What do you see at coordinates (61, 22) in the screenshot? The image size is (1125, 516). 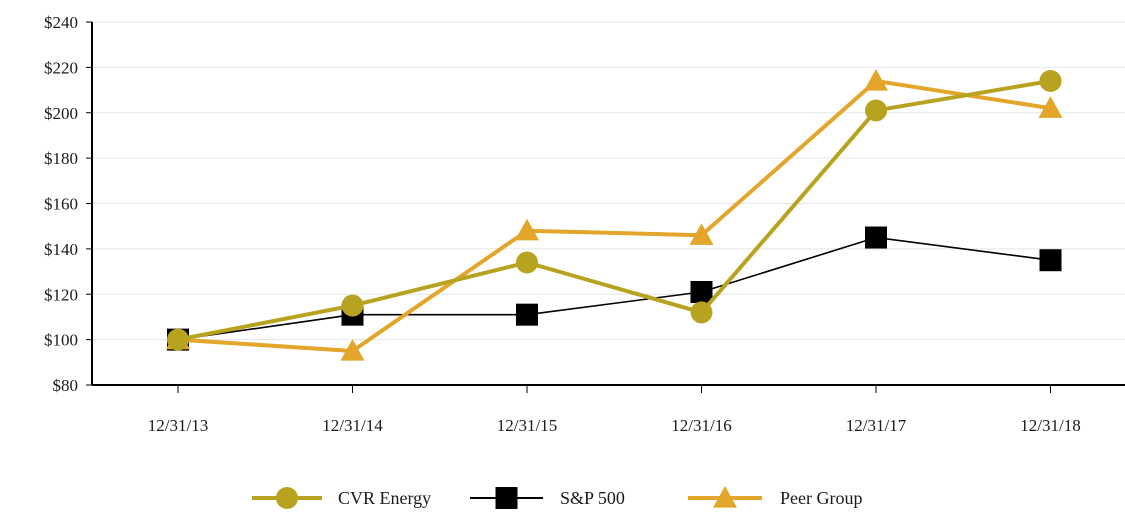 I see `y-tick-label: $240` at bounding box center [61, 22].